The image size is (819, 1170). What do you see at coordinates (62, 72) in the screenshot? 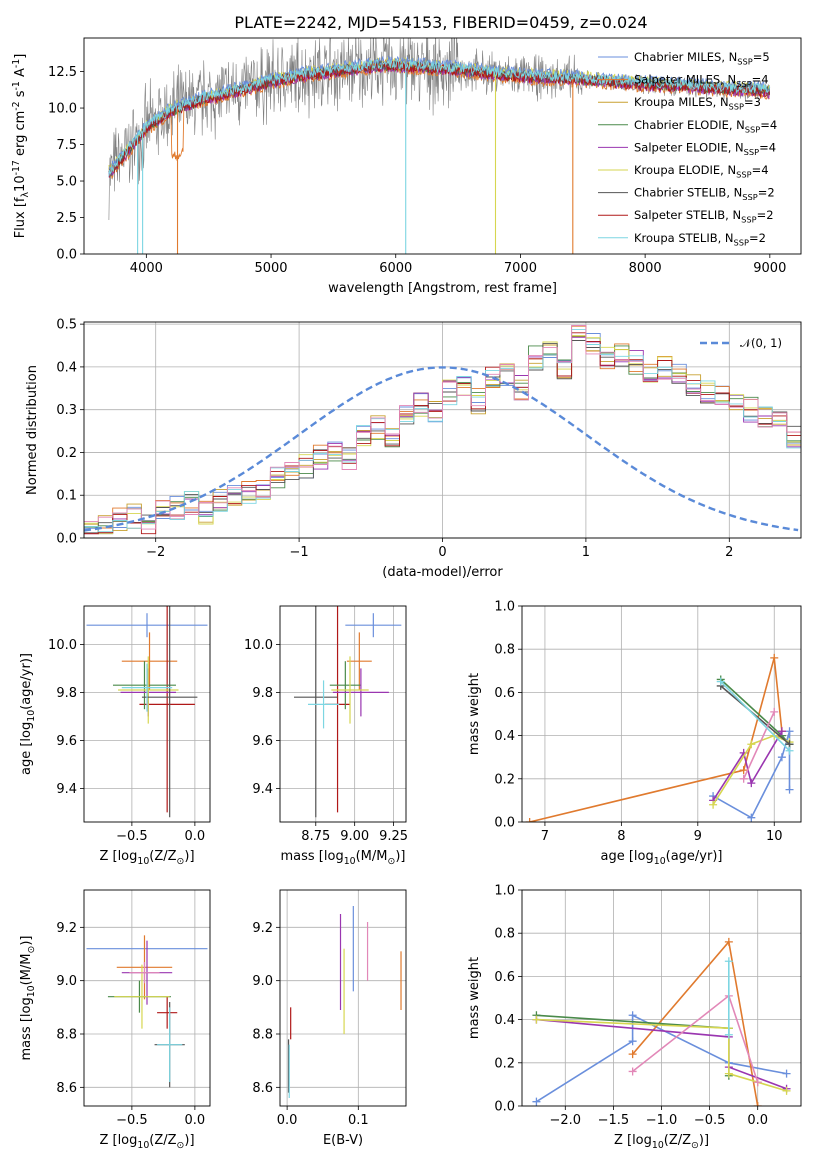
I see `y-tick-label: 12.5` at bounding box center [62, 72].